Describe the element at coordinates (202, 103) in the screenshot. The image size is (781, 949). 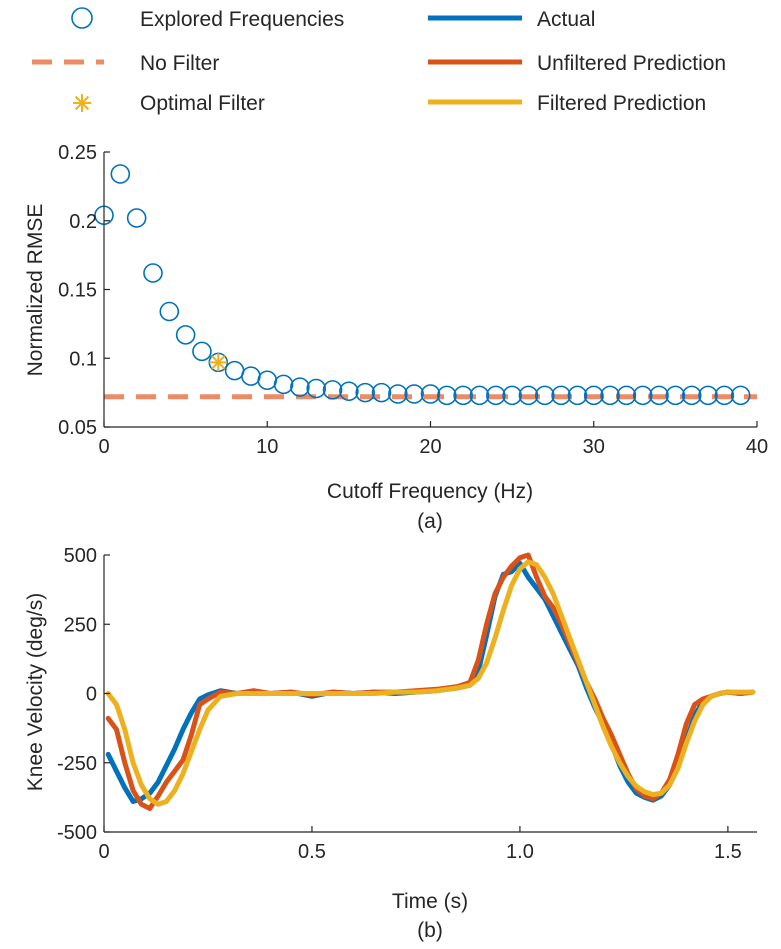
I see `legend-label-optimal: Optimal Filter` at that location.